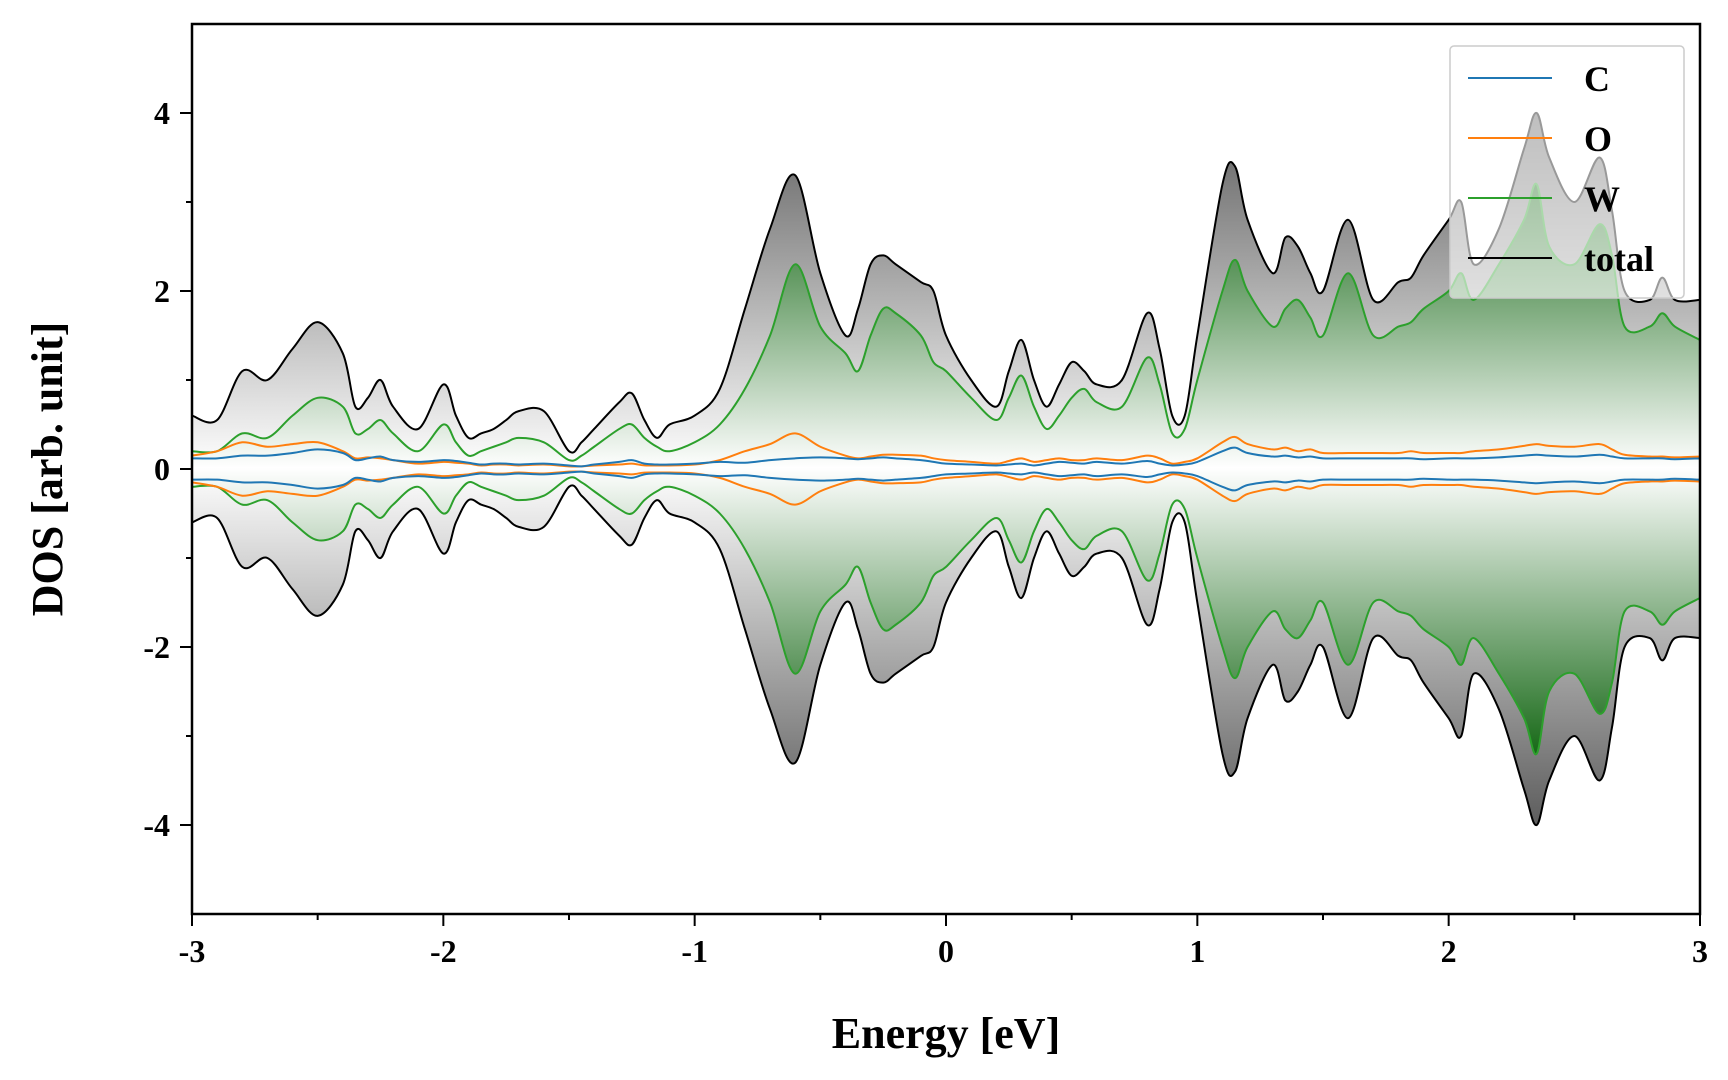 The height and width of the screenshot is (1080, 1728). What do you see at coordinates (1598, 139) in the screenshot?
I see `legend-label-o: O` at bounding box center [1598, 139].